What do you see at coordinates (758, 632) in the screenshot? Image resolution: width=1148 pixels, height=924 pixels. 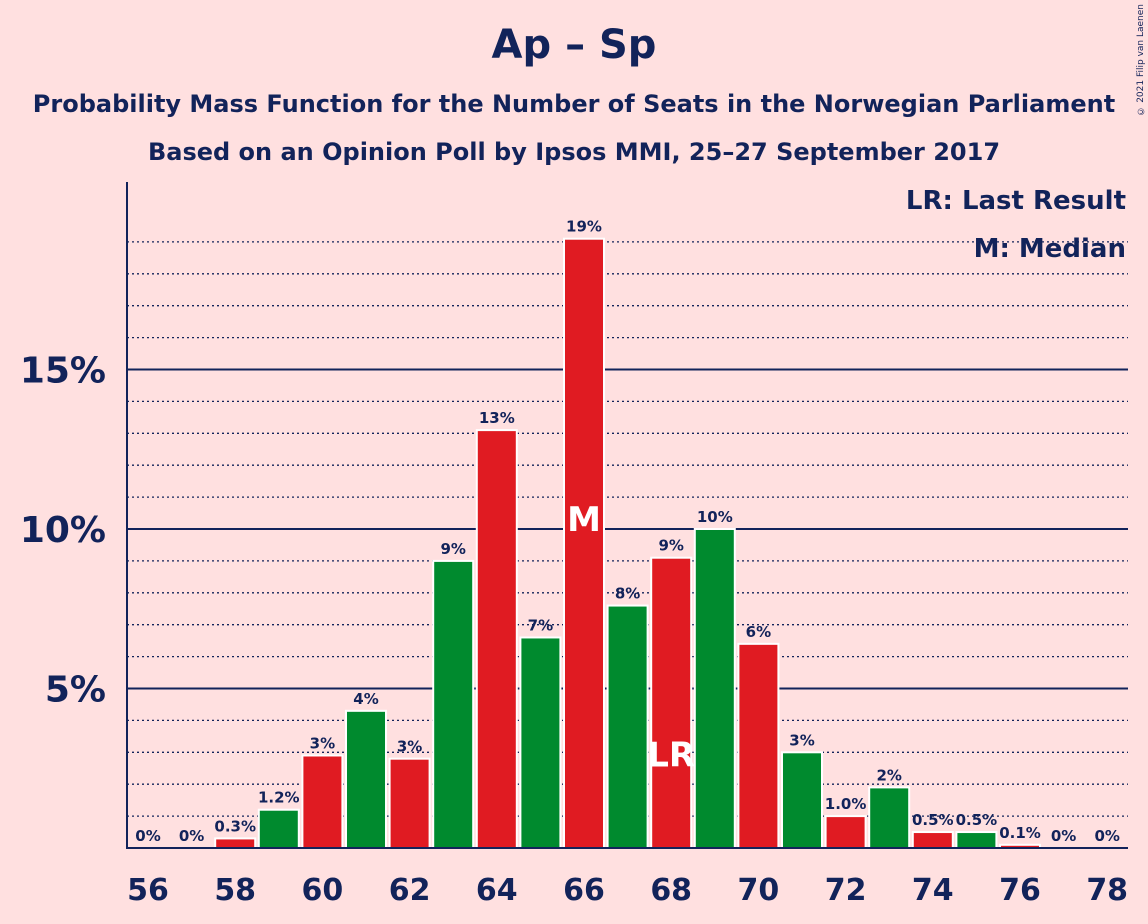 I see `data-label-seat-70: 6%` at bounding box center [758, 632].